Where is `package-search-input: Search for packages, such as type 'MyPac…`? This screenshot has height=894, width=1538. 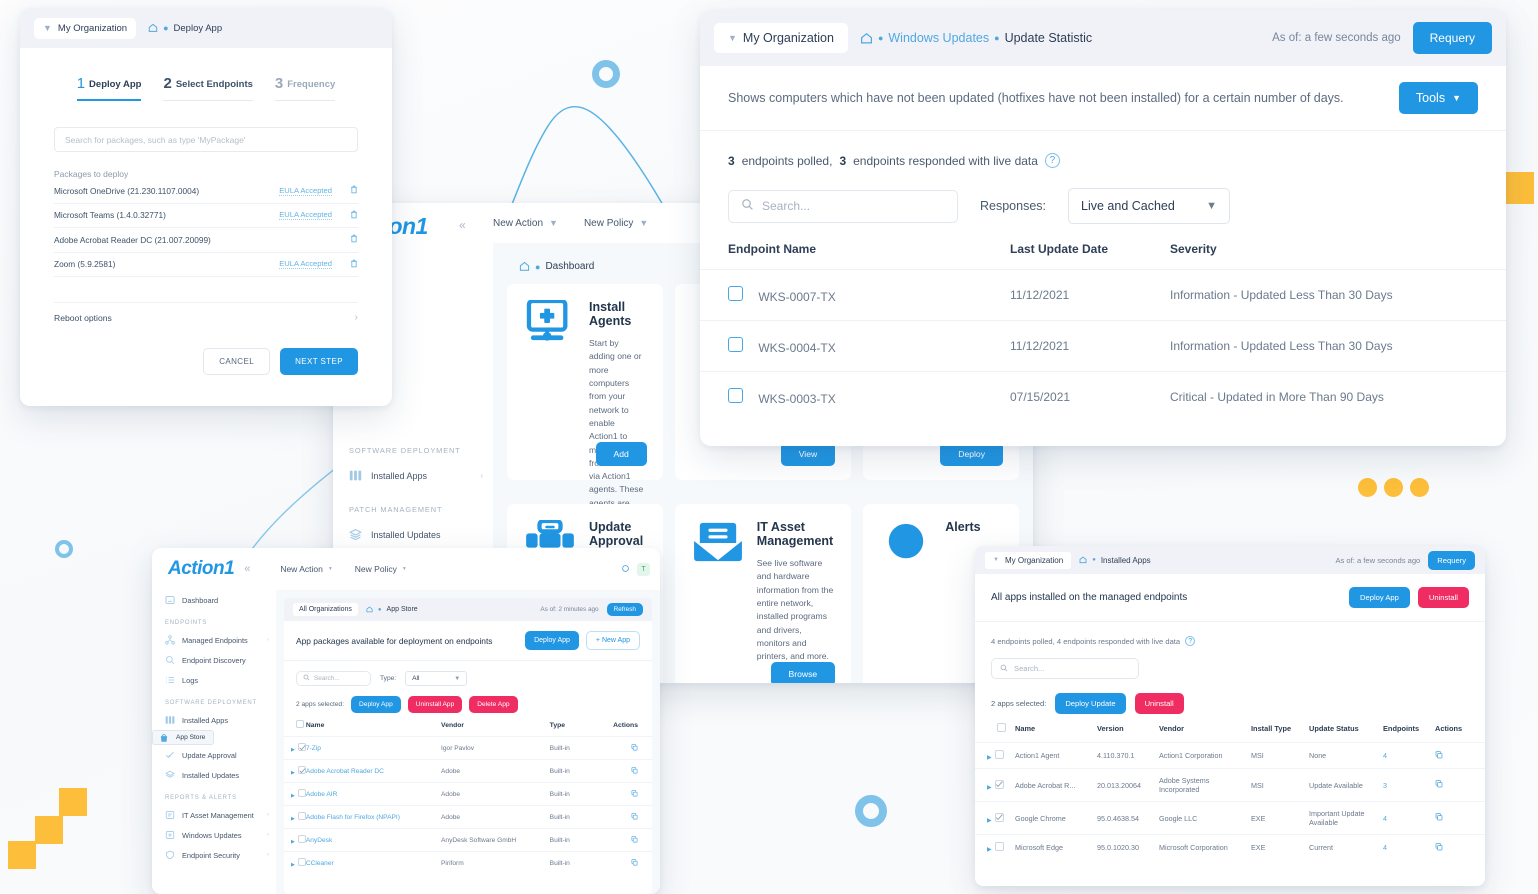
package-search-input: Search for packages, such as type 'MyPac… is located at coordinates (206, 139).